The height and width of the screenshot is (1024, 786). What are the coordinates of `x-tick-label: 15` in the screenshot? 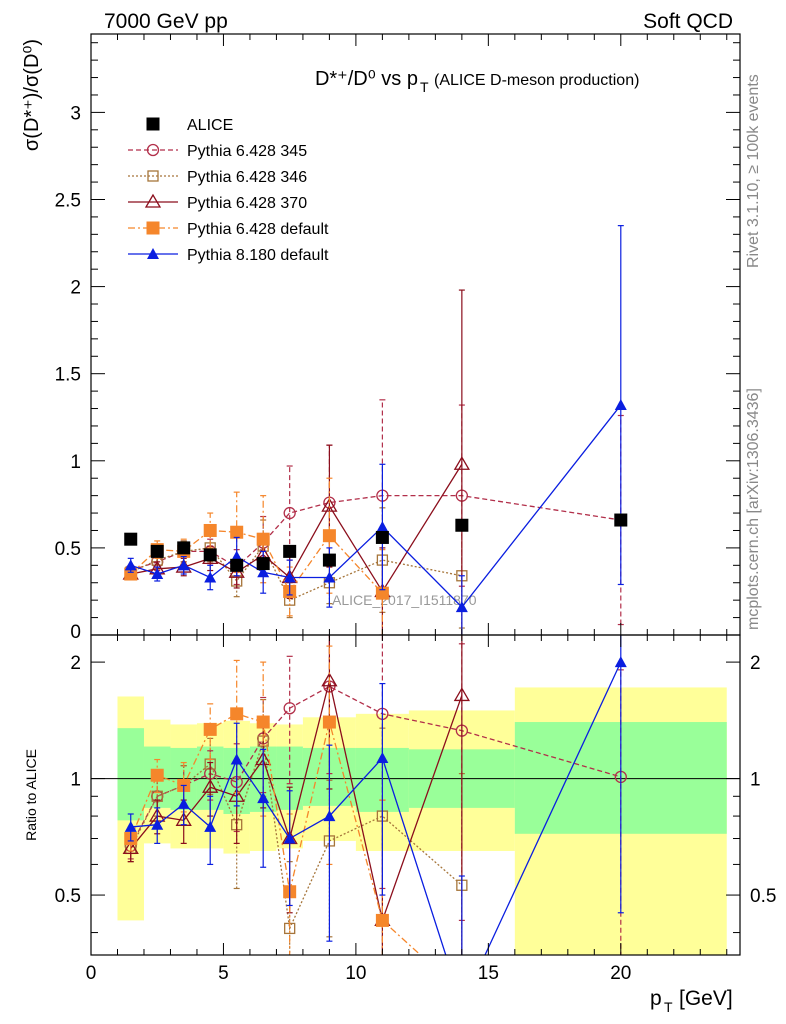 It's located at (488, 973).